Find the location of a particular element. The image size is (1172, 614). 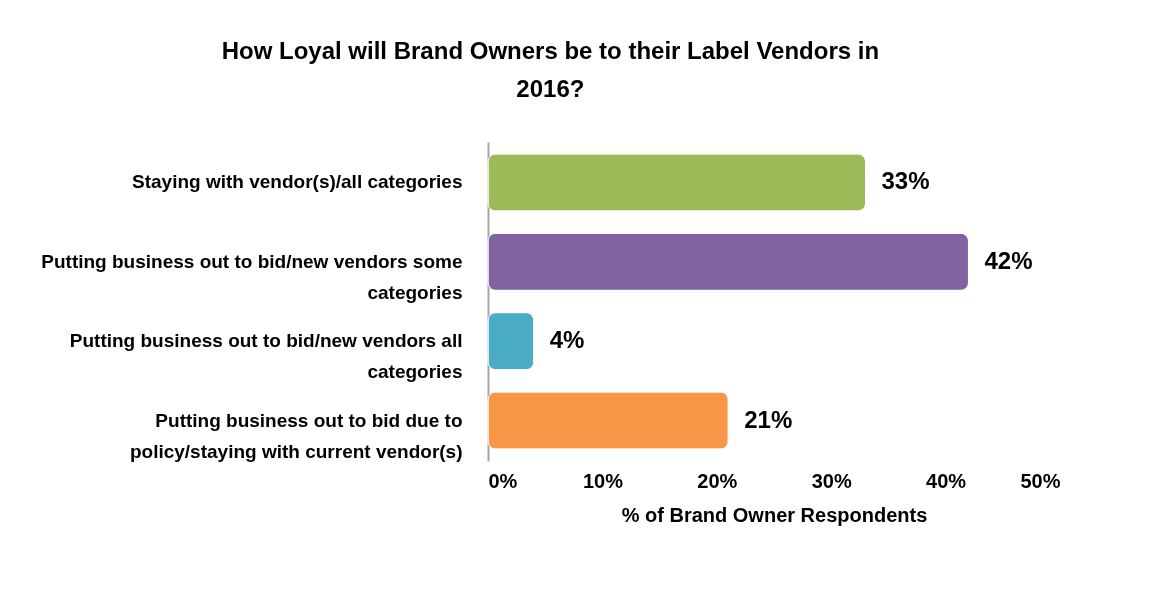

y-tick-label: Putting business out to bid/new vendors some categories is located at coordinates (252, 276).